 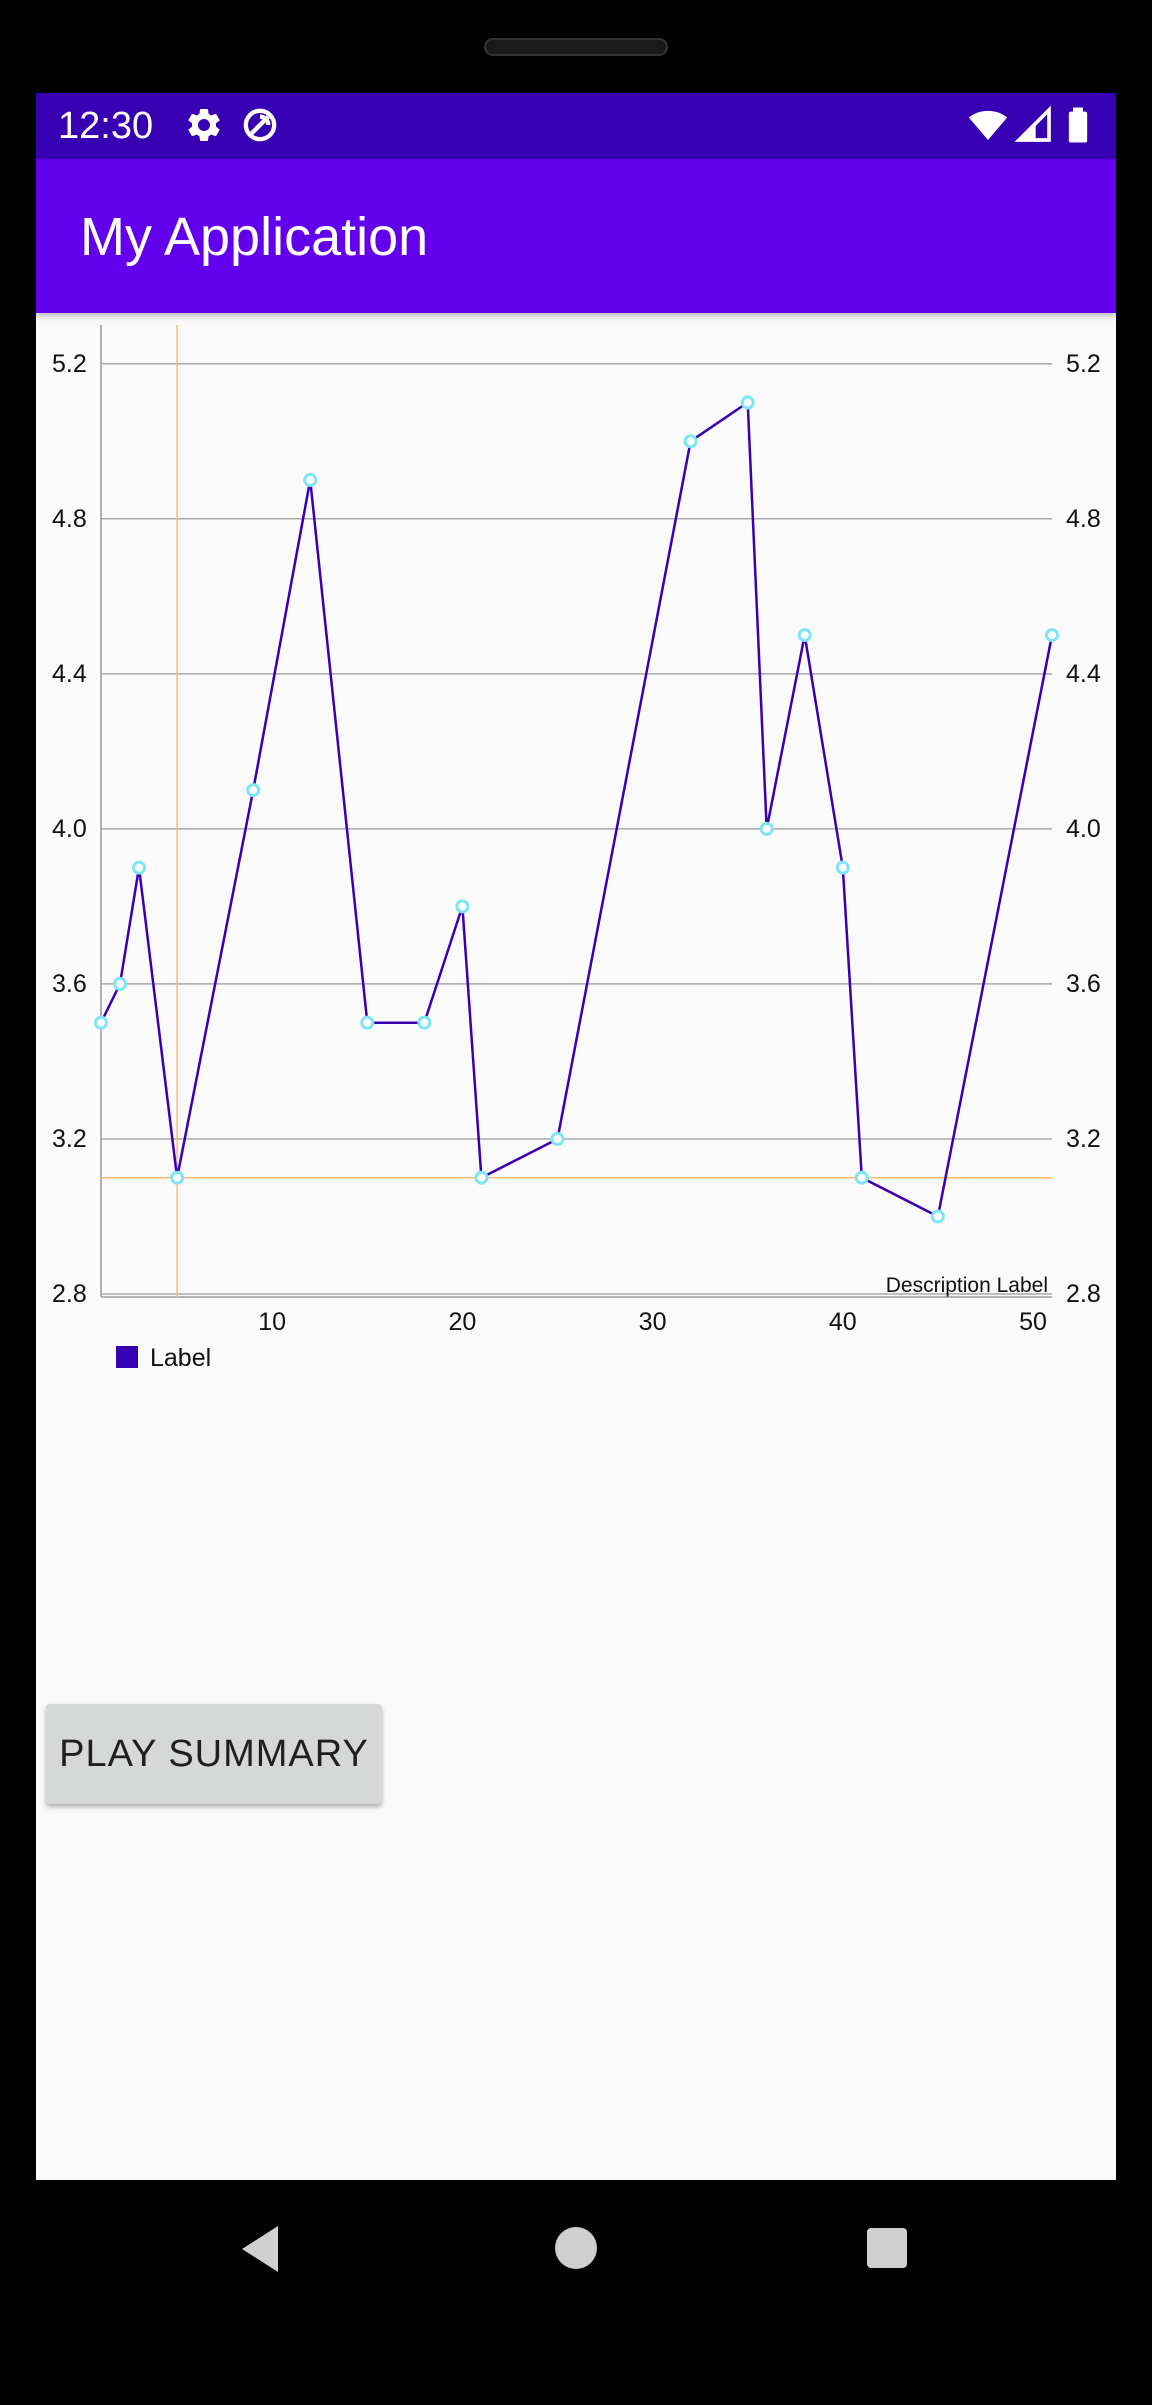 I want to click on y-tick-label-right: 2.8, so click(x=1083, y=1294).